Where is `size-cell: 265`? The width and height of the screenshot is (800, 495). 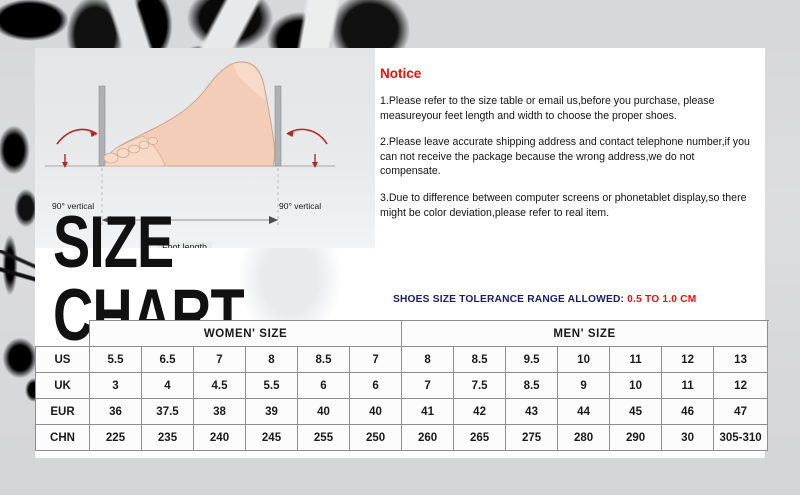 size-cell: 265 is located at coordinates (480, 437).